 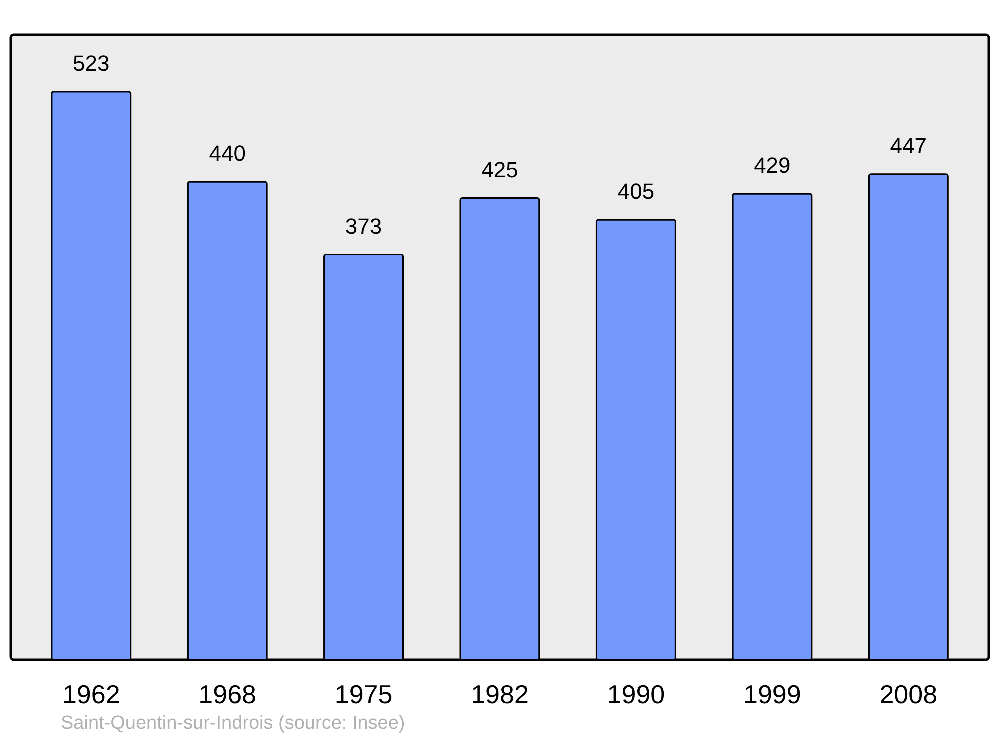 What do you see at coordinates (363, 226) in the screenshot?
I see `data-label: 373` at bounding box center [363, 226].